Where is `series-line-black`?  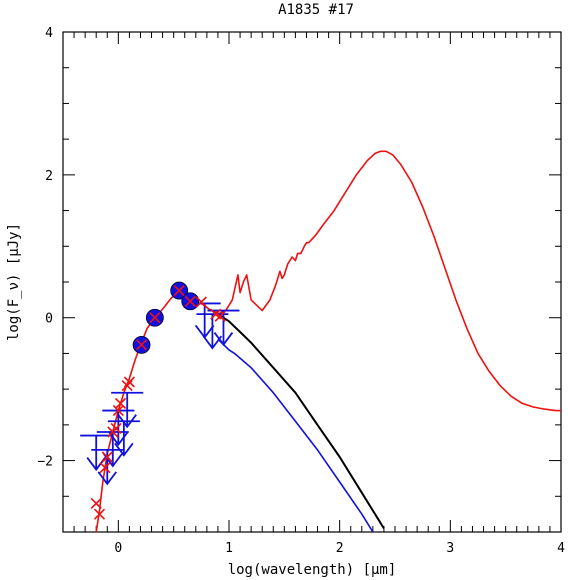
series-line-black is located at coordinates (301, 421).